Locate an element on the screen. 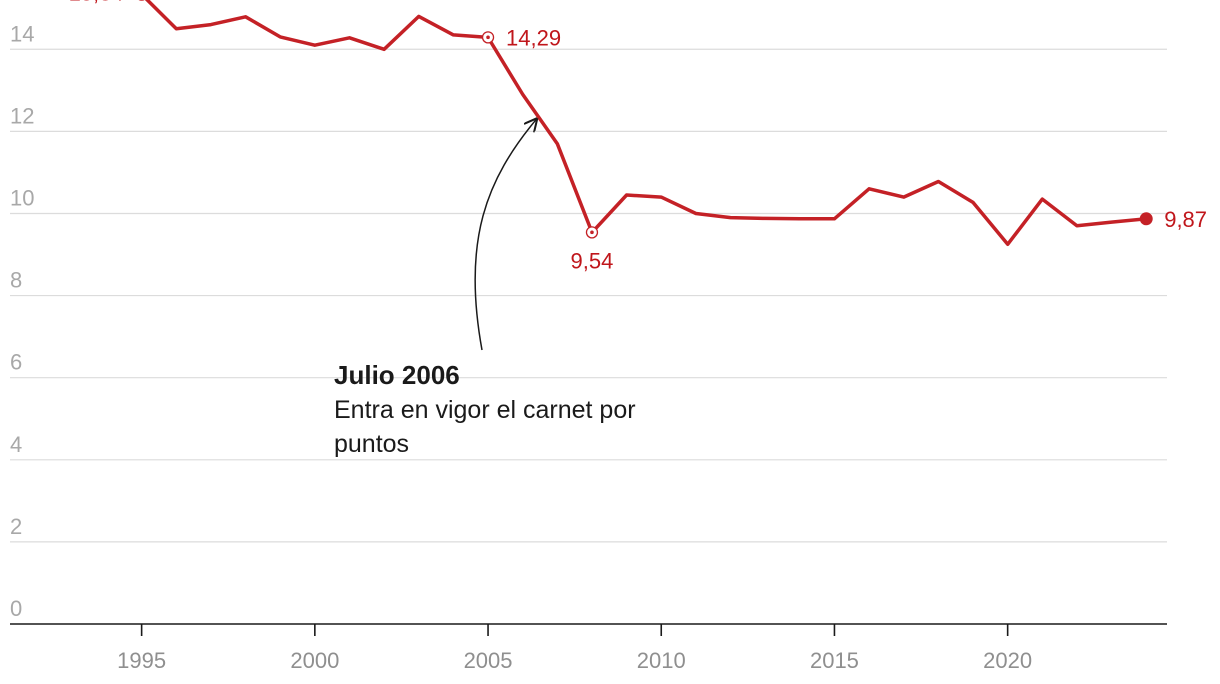  y-tick-label-8: 8 is located at coordinates (16, 280).